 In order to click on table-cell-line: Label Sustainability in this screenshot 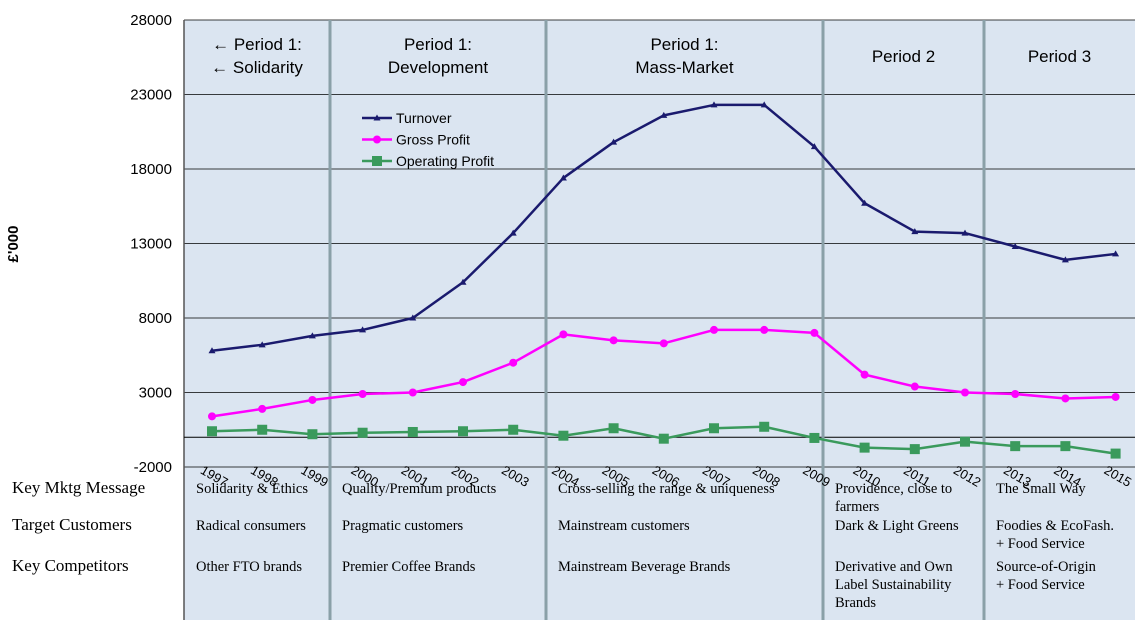, I will do `click(893, 585)`.